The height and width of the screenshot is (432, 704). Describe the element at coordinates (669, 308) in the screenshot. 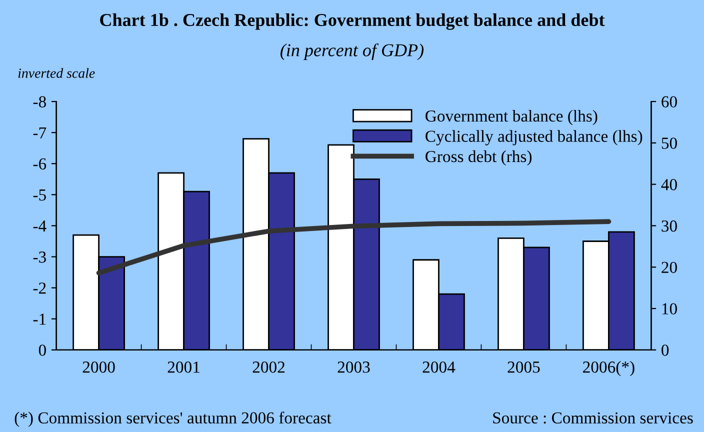

I see `y2-tick-label: 10` at that location.